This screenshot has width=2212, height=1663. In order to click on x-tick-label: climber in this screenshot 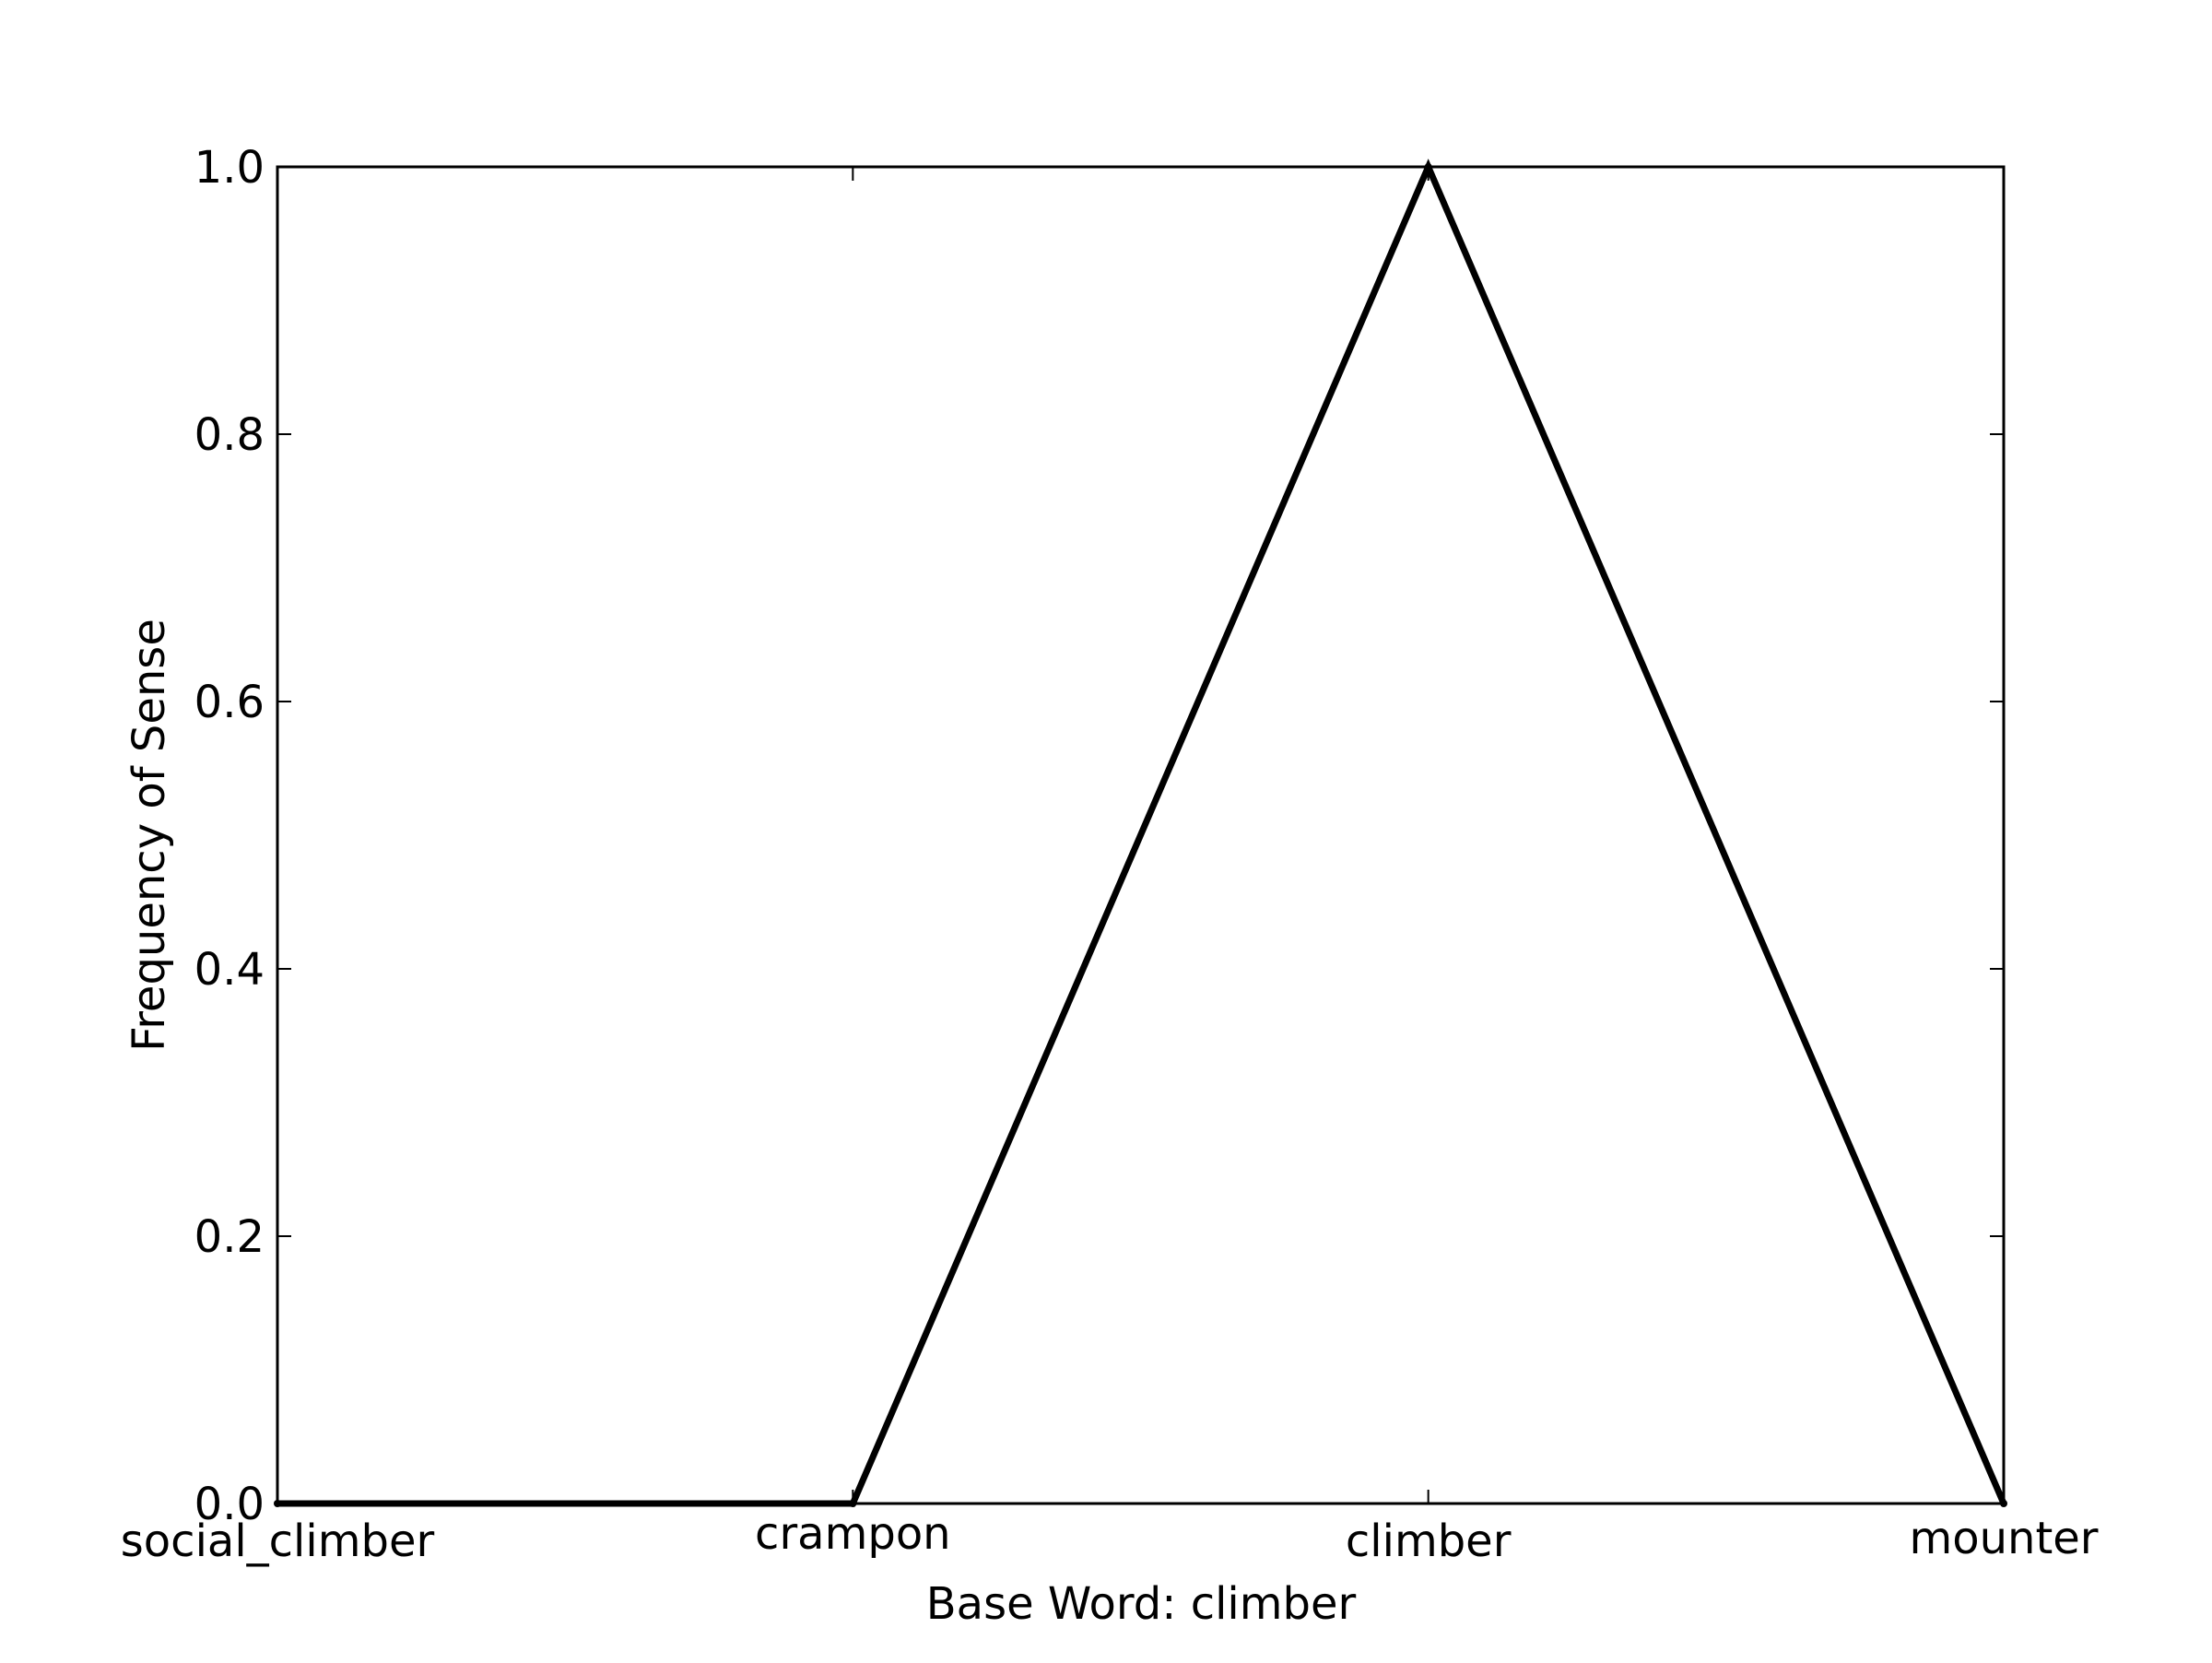, I will do `click(1429, 1541)`.